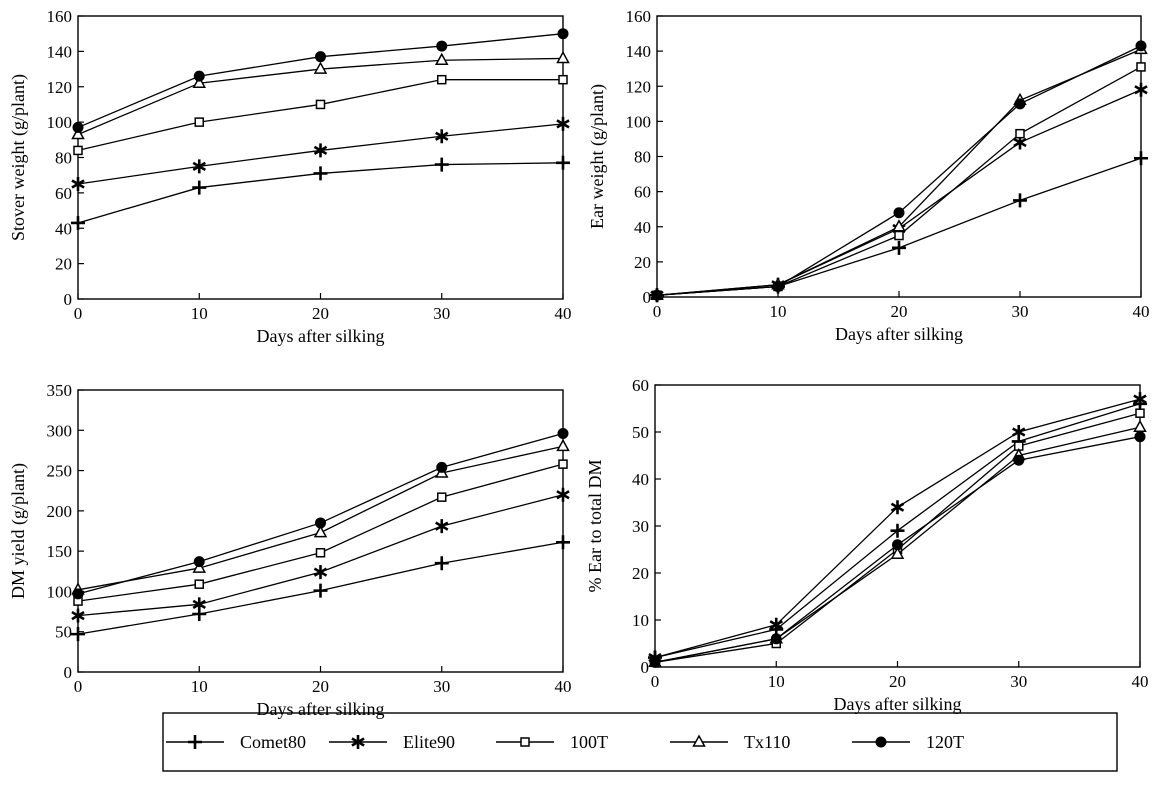 This screenshot has width=1153, height=791. I want to click on series-line-120t, so click(320, 81).